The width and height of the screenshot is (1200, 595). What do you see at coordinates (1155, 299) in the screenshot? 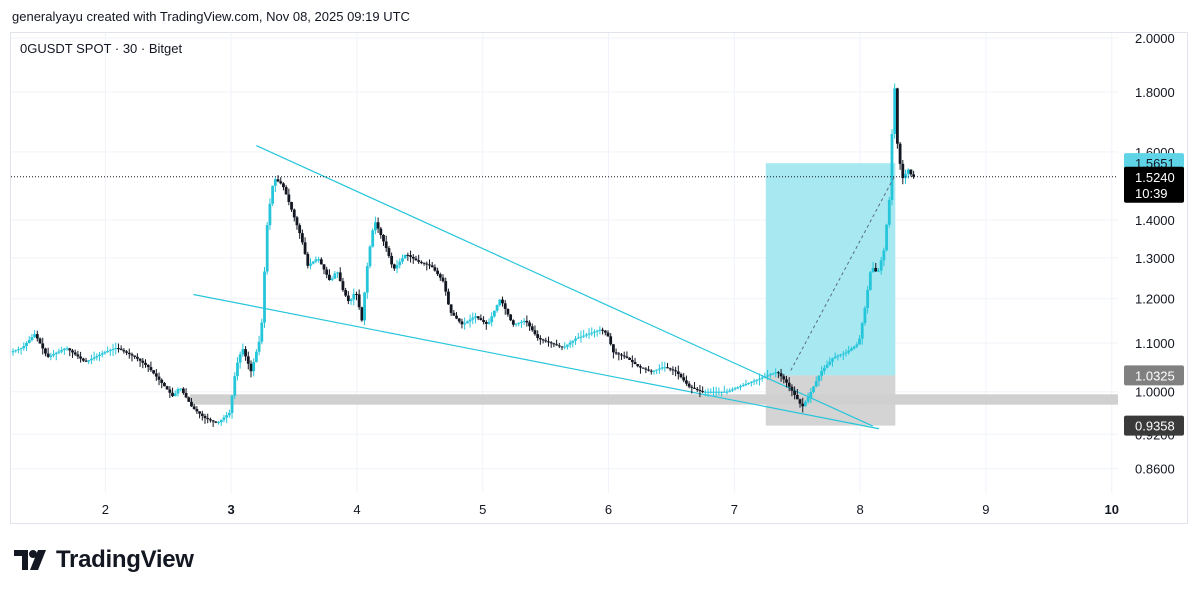
I see `y-tick-label: 1.2000` at bounding box center [1155, 299].